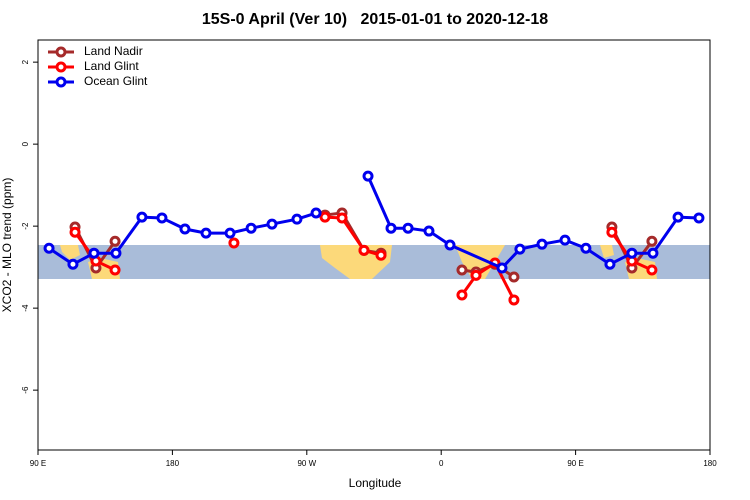 This screenshot has height=500, width=750. Describe the element at coordinates (25, 61) in the screenshot. I see `y-tick-label: 2` at that location.